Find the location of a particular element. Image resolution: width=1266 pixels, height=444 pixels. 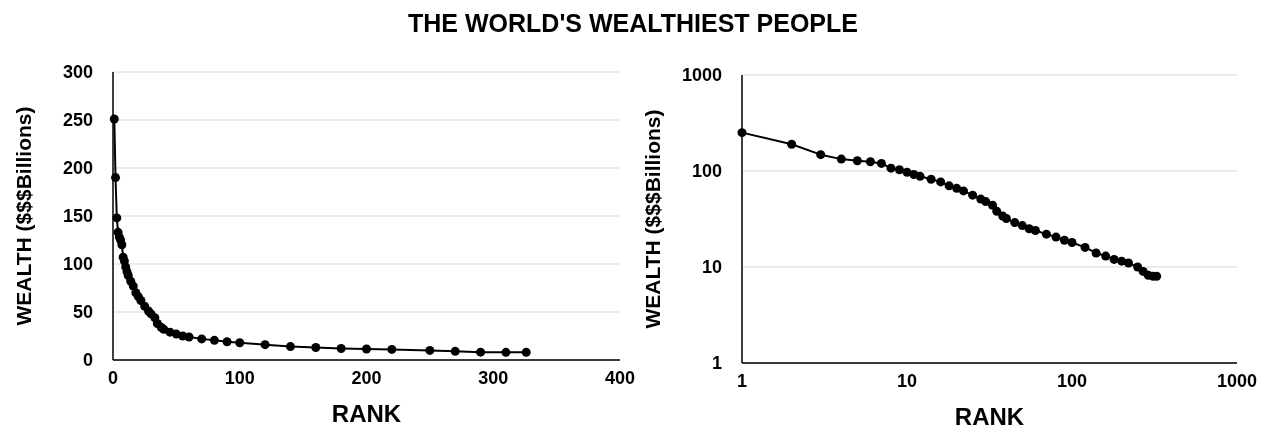

y-tick-label: 300 is located at coordinates (77, 72).